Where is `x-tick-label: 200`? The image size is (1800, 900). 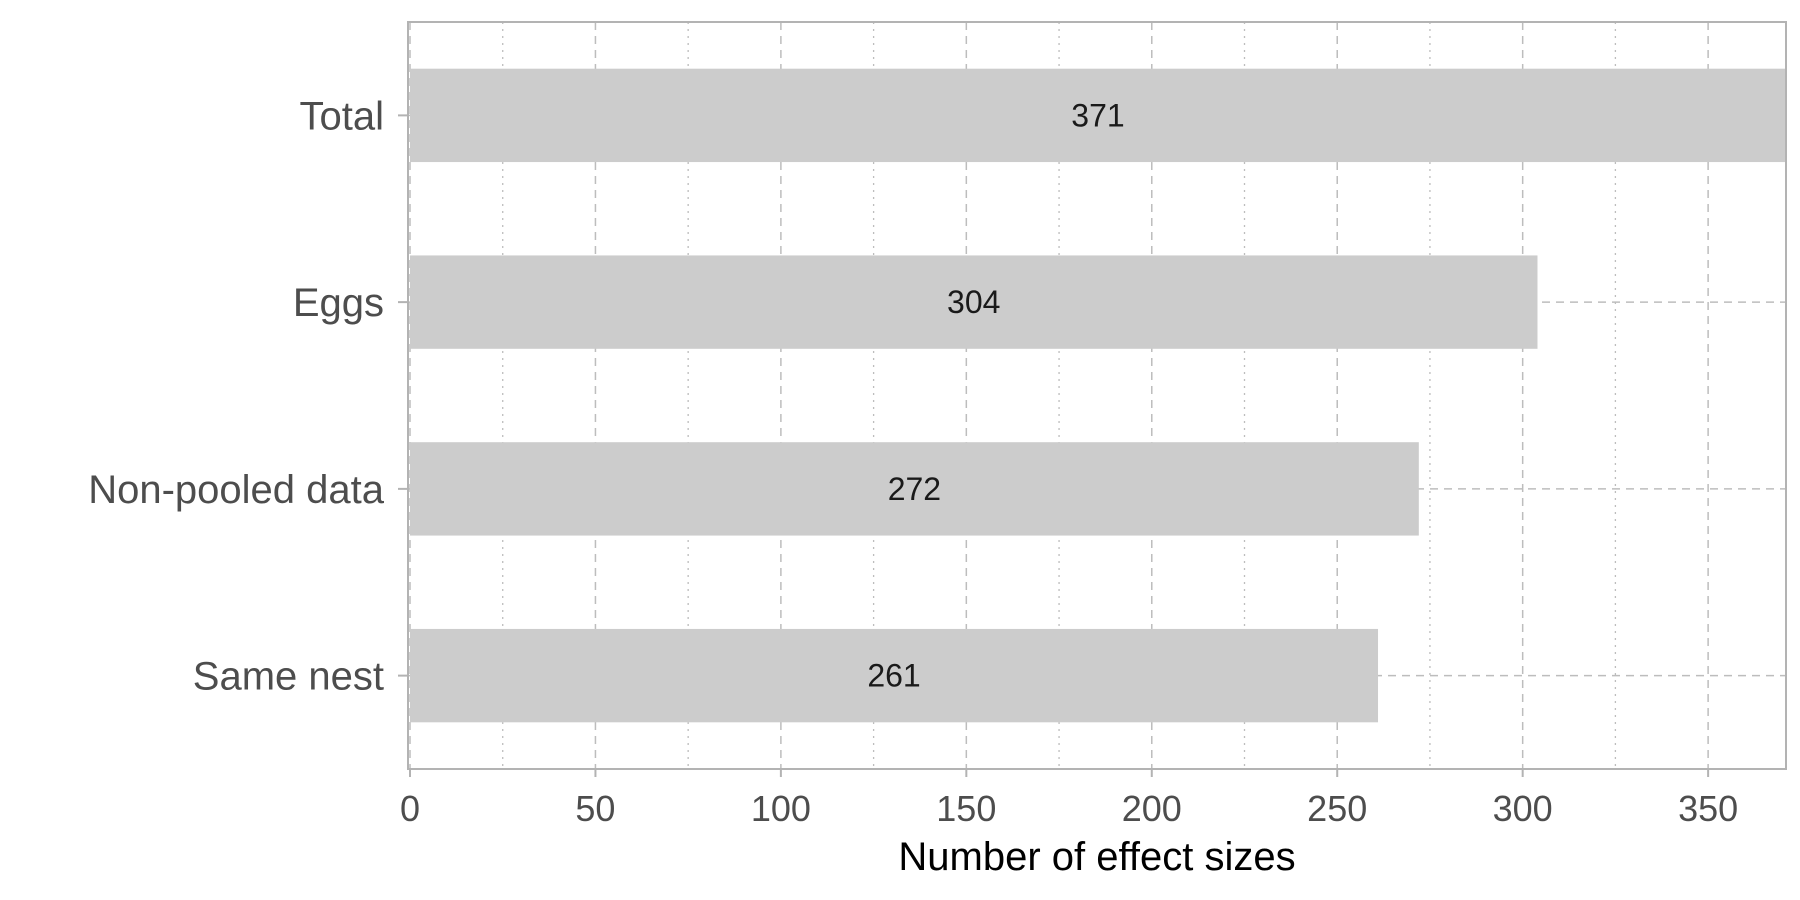 x-tick-label: 200 is located at coordinates (1152, 808).